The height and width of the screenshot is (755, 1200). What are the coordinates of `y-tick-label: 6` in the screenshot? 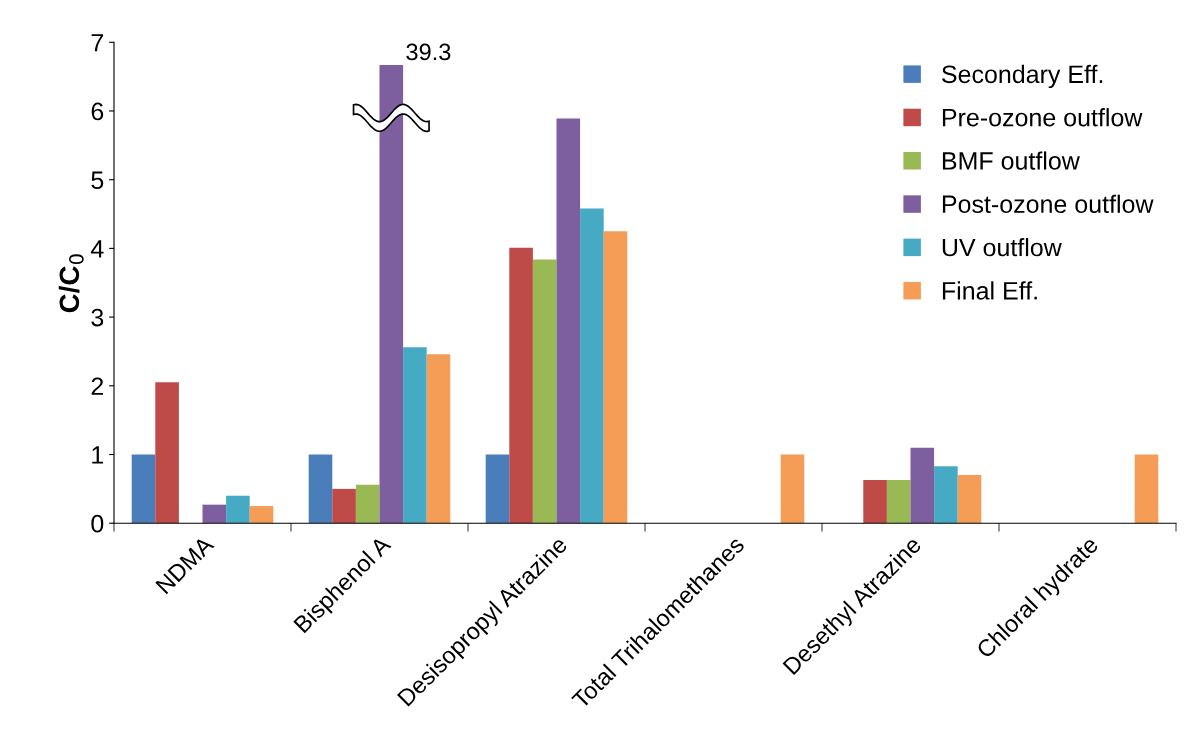 It's located at (97, 111).